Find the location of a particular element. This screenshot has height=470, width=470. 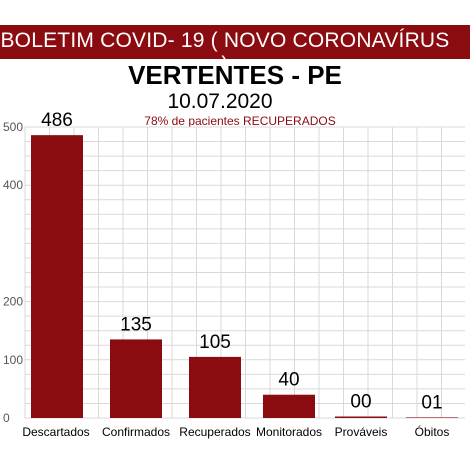

y-tick-label: 100 is located at coordinates (13, 360).